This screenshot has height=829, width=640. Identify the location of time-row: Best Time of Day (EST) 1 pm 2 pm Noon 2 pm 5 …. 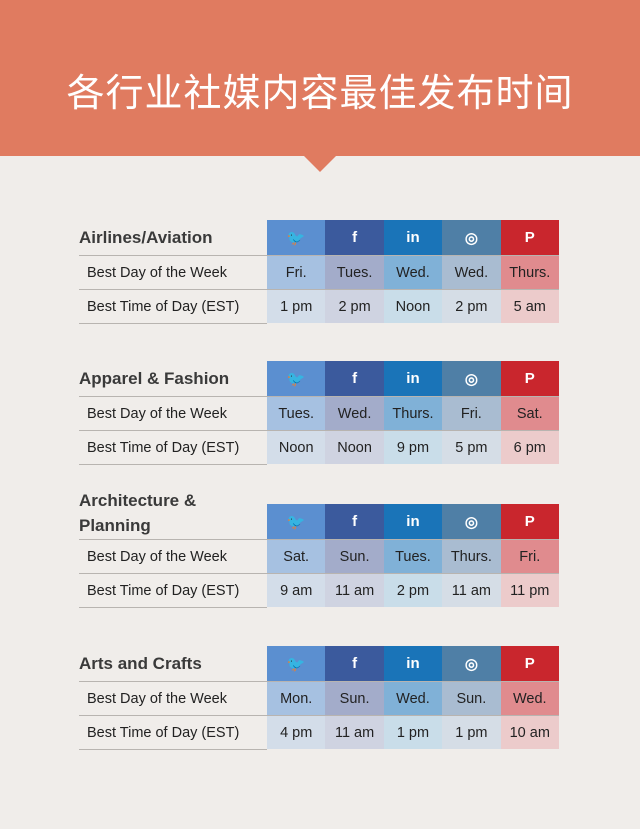
(319, 306).